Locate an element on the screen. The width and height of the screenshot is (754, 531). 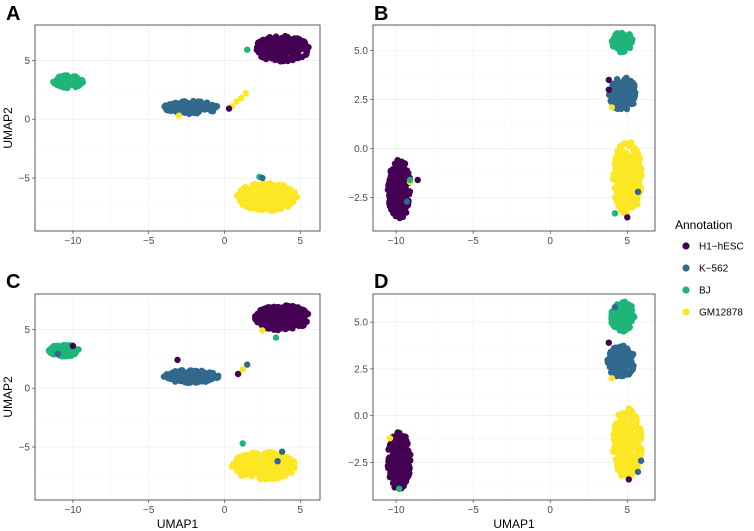
legend-item: H1−hESC is located at coordinates (713, 247).